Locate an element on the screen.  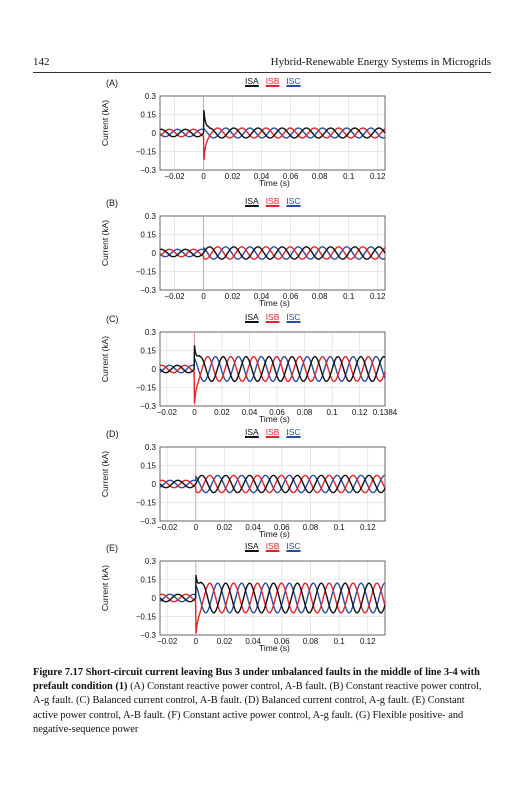
panel-label: (A) is located at coordinates (112, 83).